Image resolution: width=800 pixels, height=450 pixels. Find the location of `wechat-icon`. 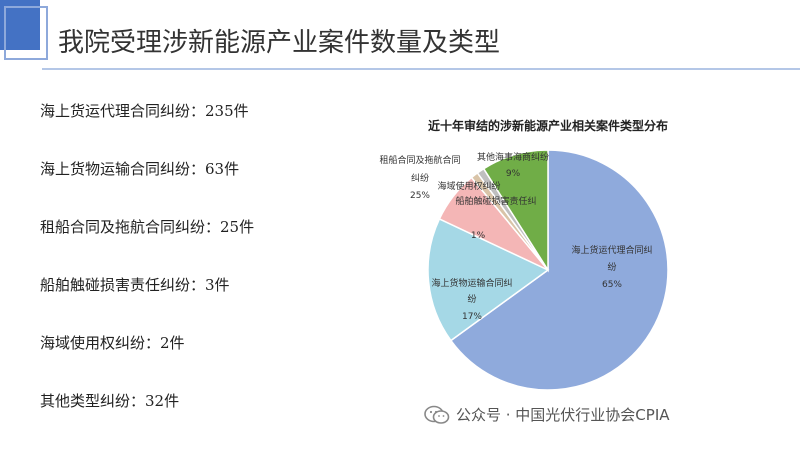

wechat-icon is located at coordinates (437, 414).